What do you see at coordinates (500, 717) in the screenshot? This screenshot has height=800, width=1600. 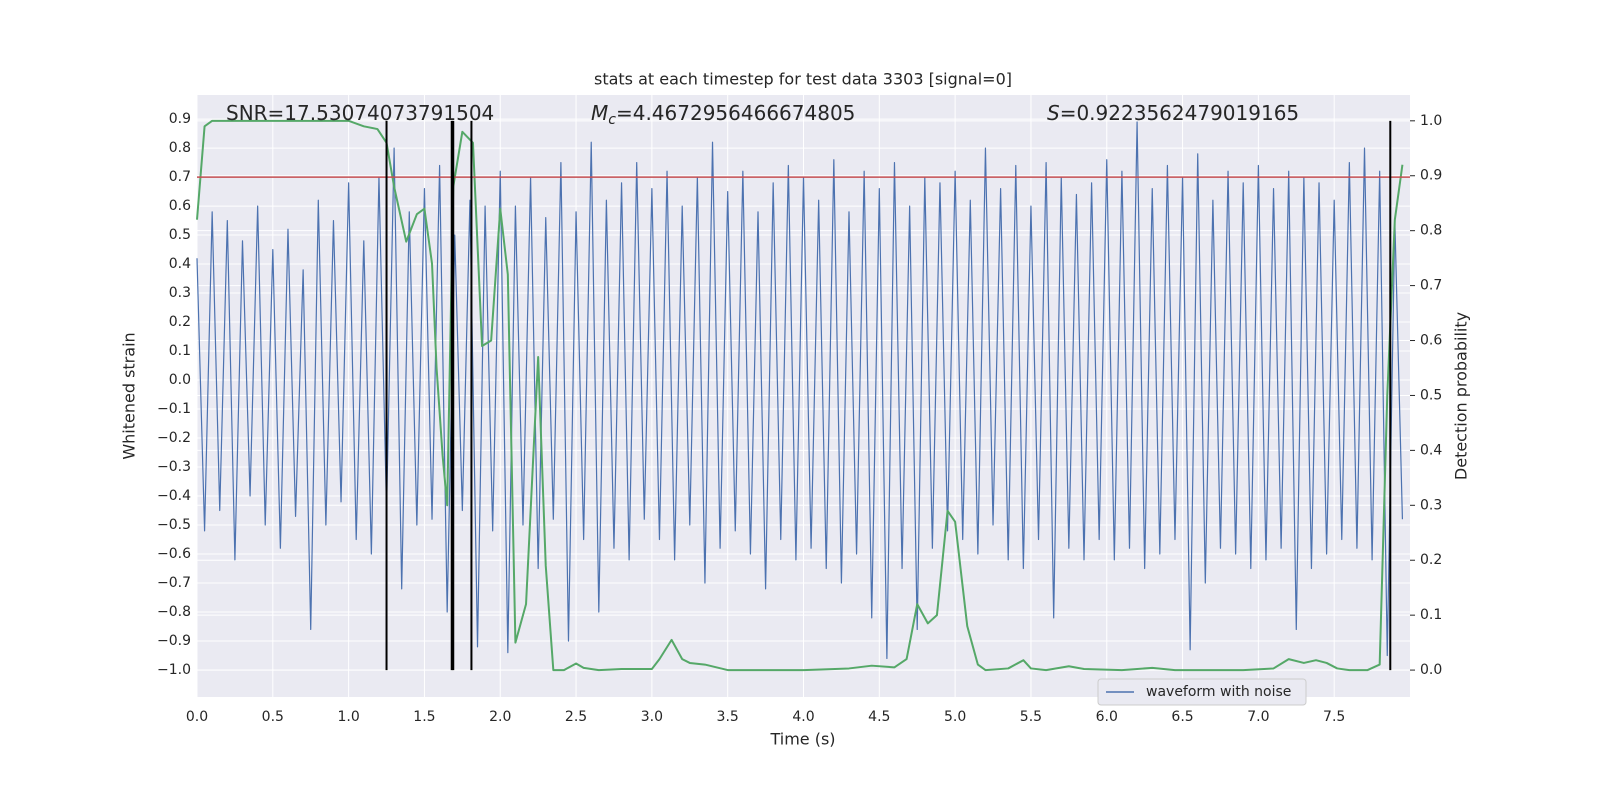 I see `x-tick-label: 2.0` at bounding box center [500, 717].